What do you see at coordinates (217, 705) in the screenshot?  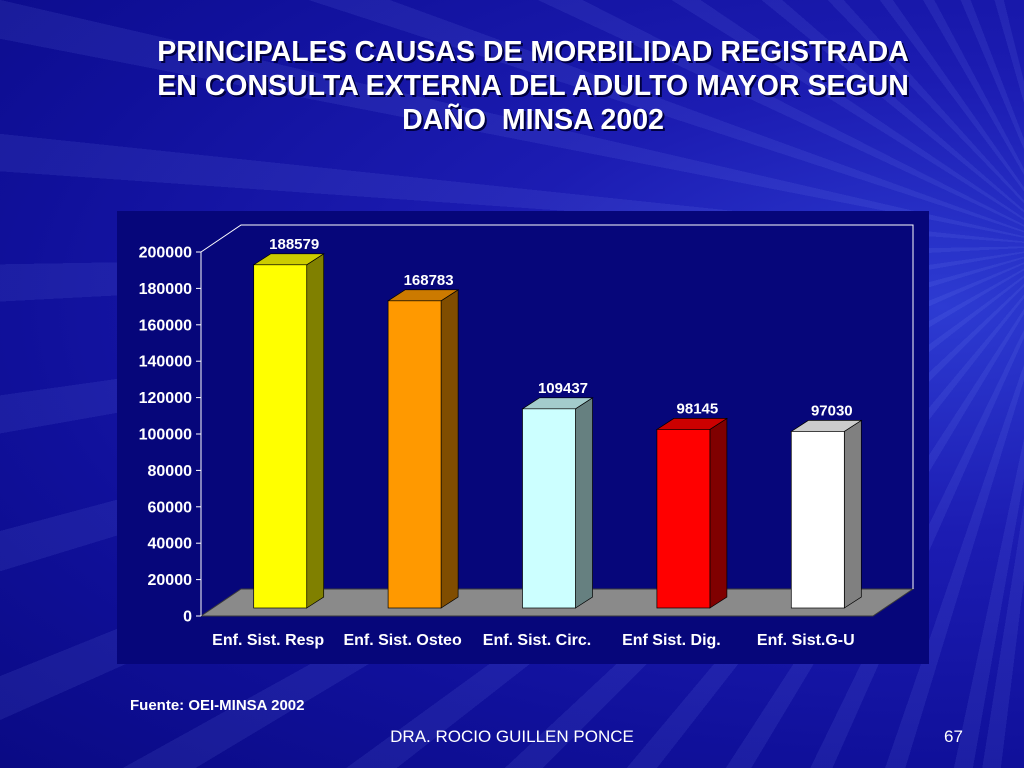 I see `source-note: Fuente: OEI-MINSA 2002` at bounding box center [217, 705].